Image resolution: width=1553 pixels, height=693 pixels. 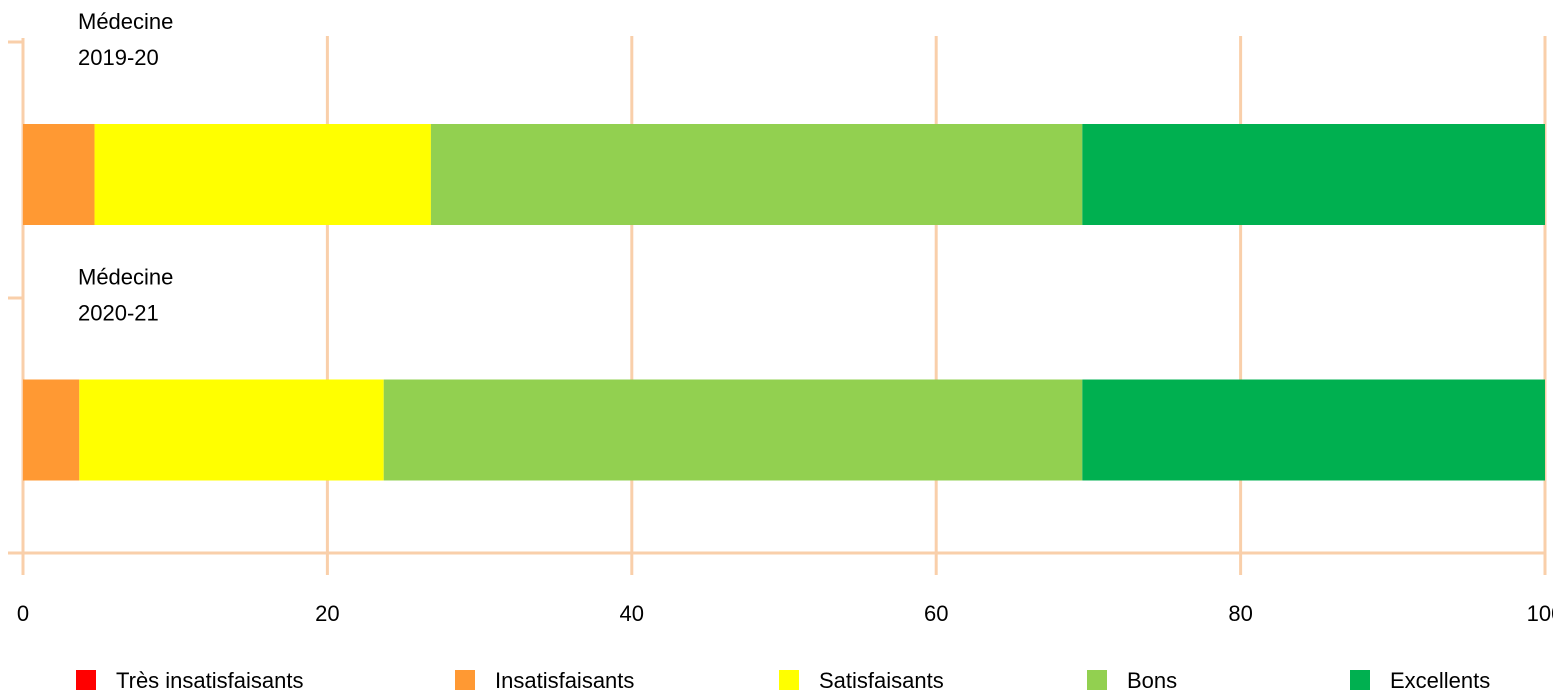 What do you see at coordinates (881, 680) in the screenshot?
I see `legend-label-3: Satisfaisants` at bounding box center [881, 680].